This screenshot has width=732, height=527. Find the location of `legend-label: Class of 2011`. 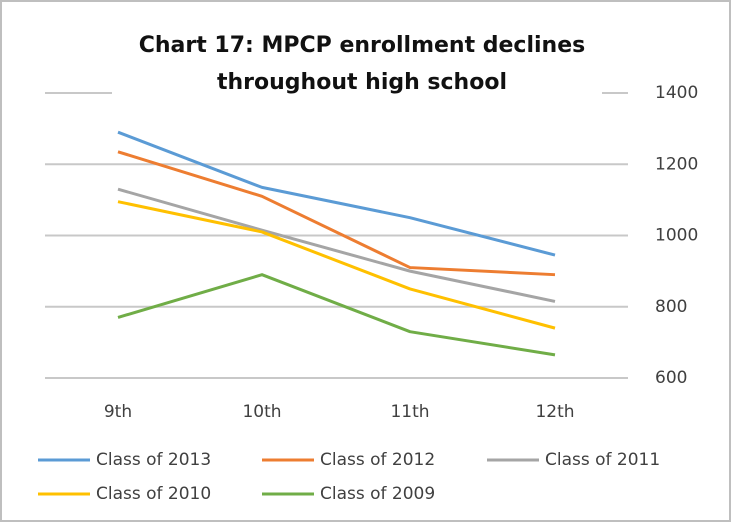

legend-label: Class of 2011 is located at coordinates (602, 460).